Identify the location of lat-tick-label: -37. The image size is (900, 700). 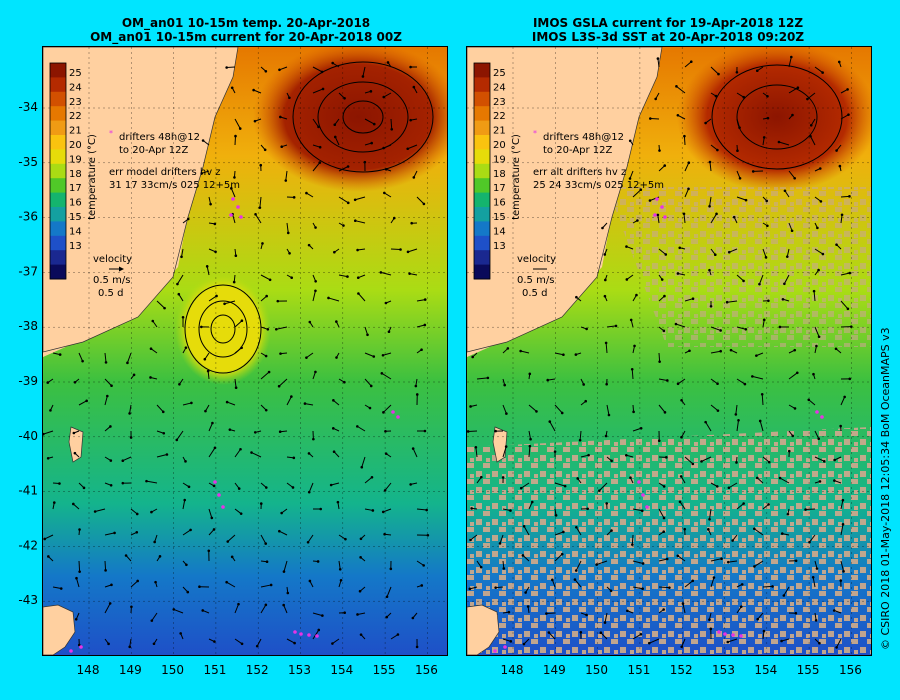
(28, 271).